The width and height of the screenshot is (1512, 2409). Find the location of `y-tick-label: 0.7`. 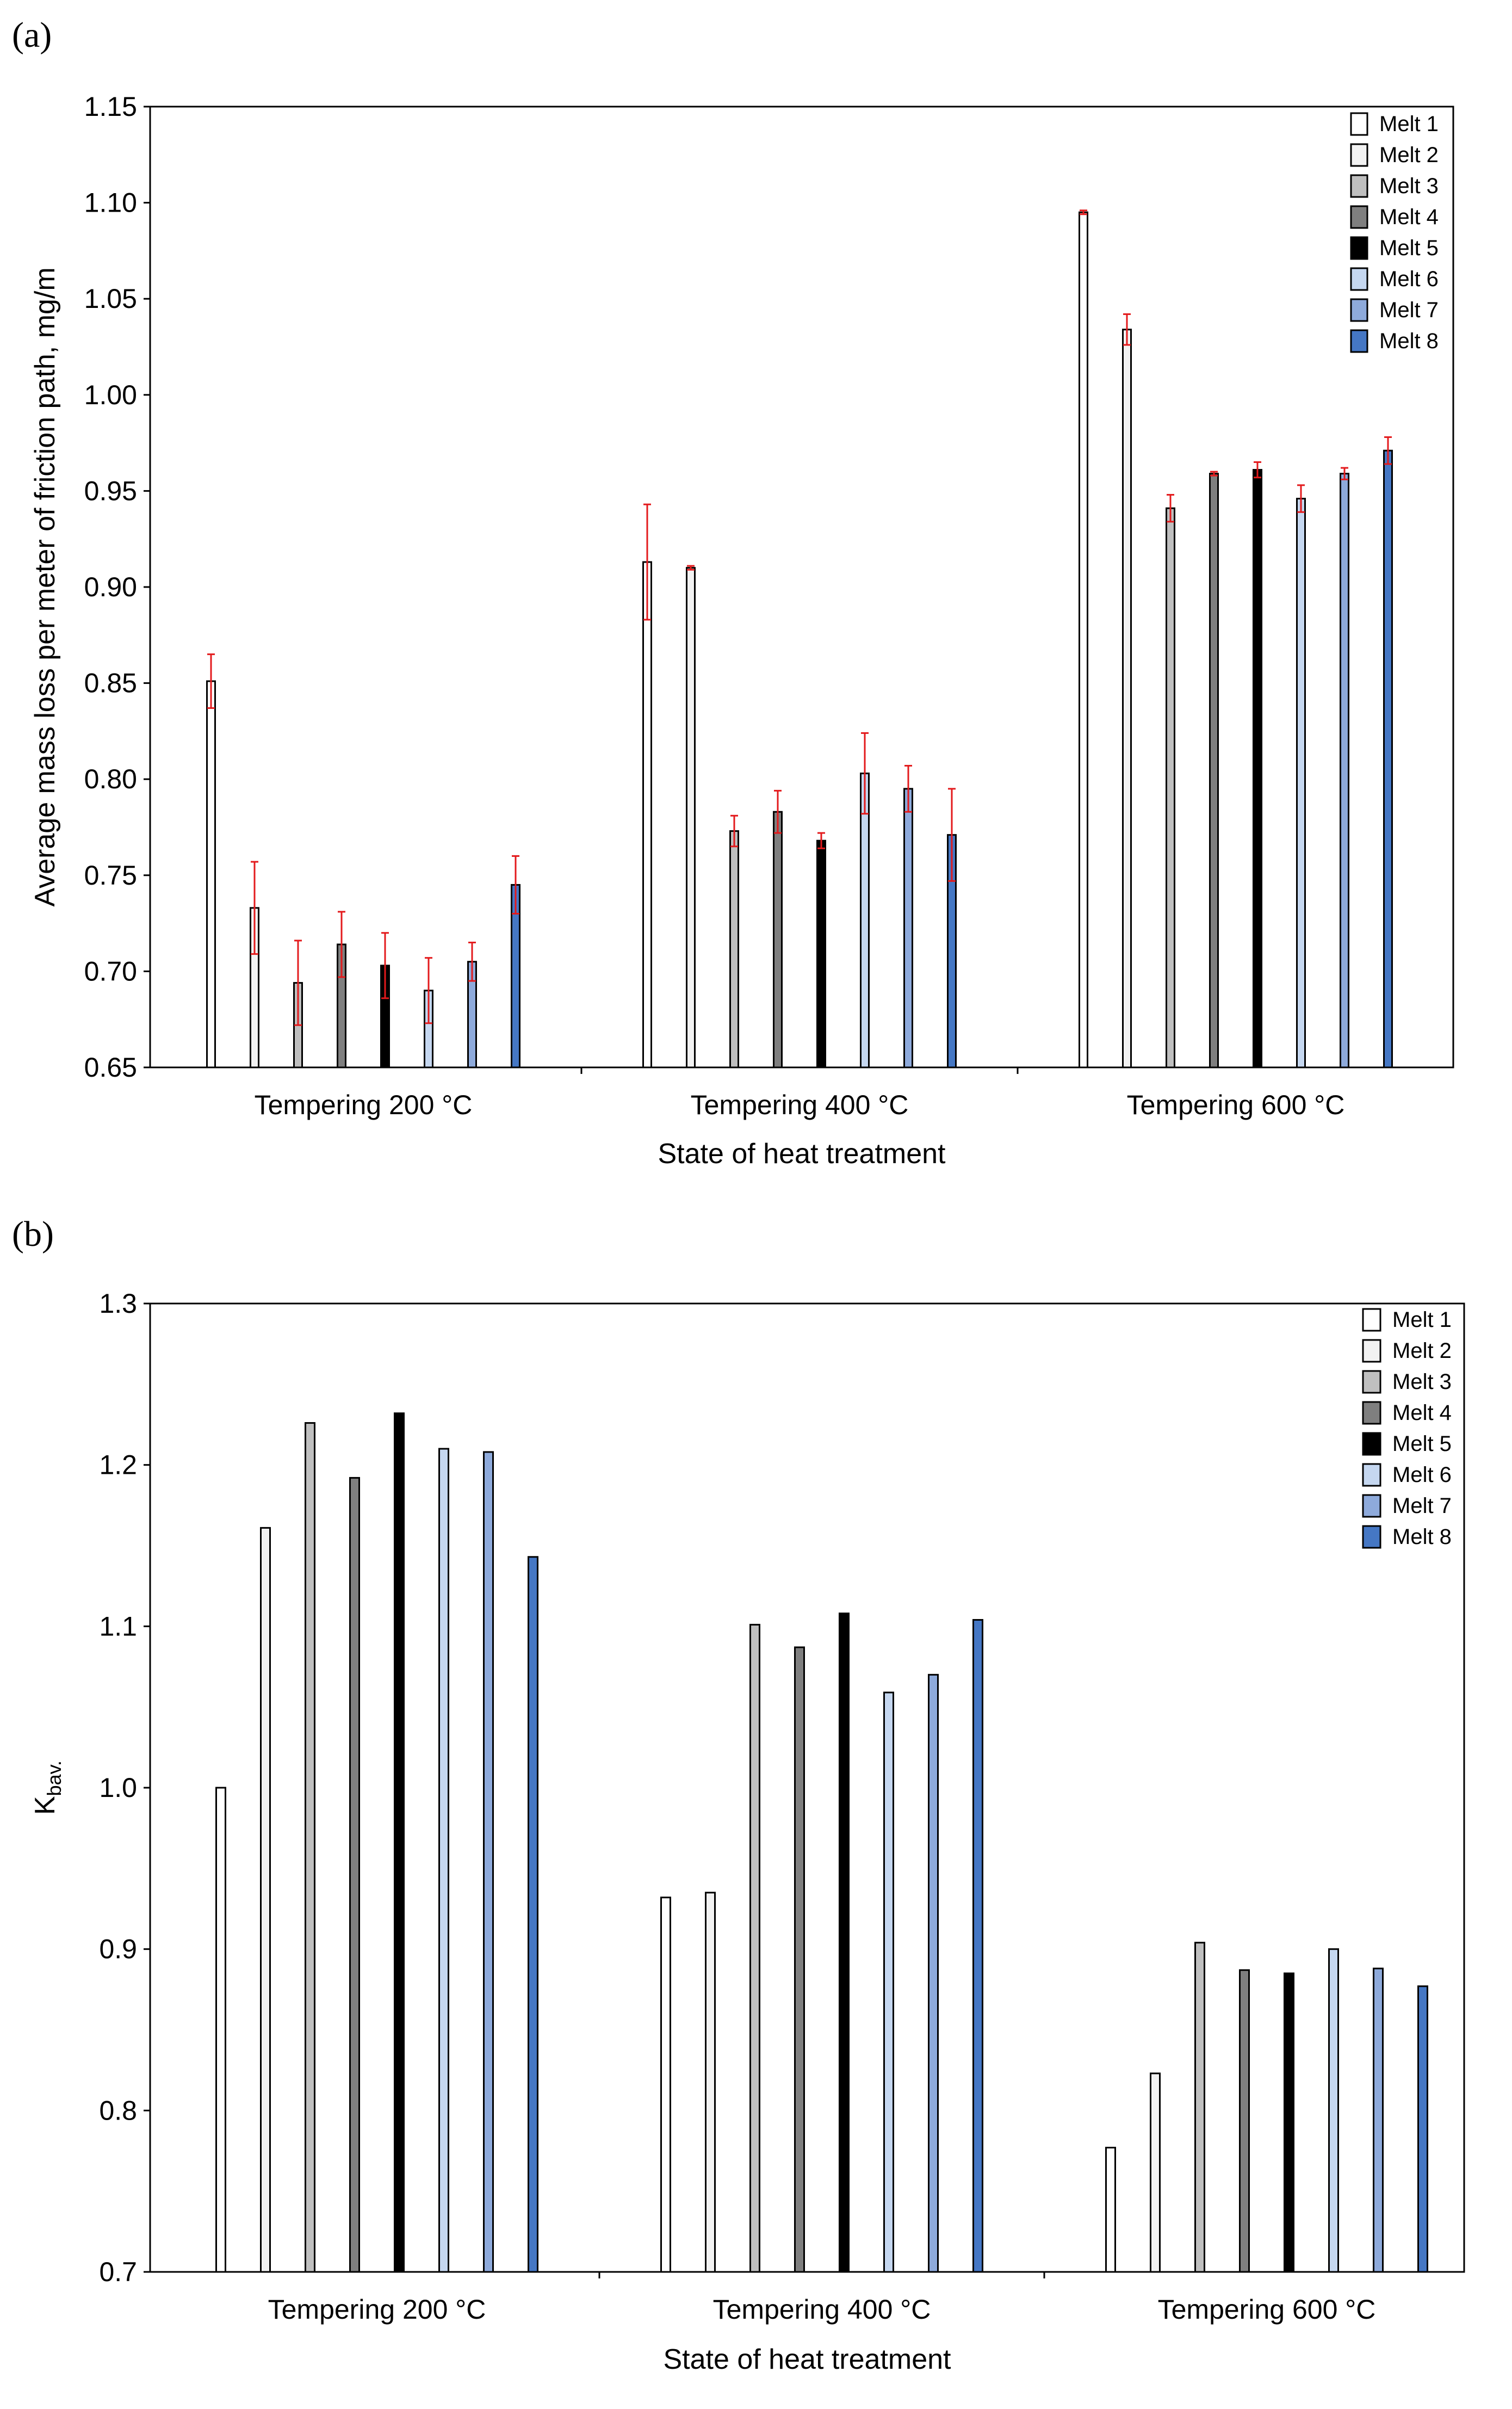

y-tick-label: 0.7 is located at coordinates (118, 2272).